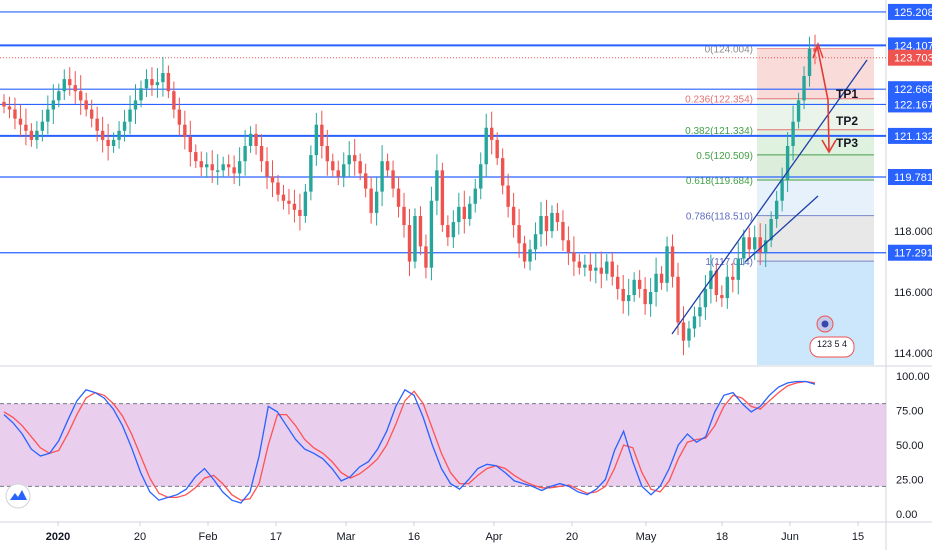  Describe the element at coordinates (823, 97) in the screenshot. I see `projection-arrow-line` at that location.